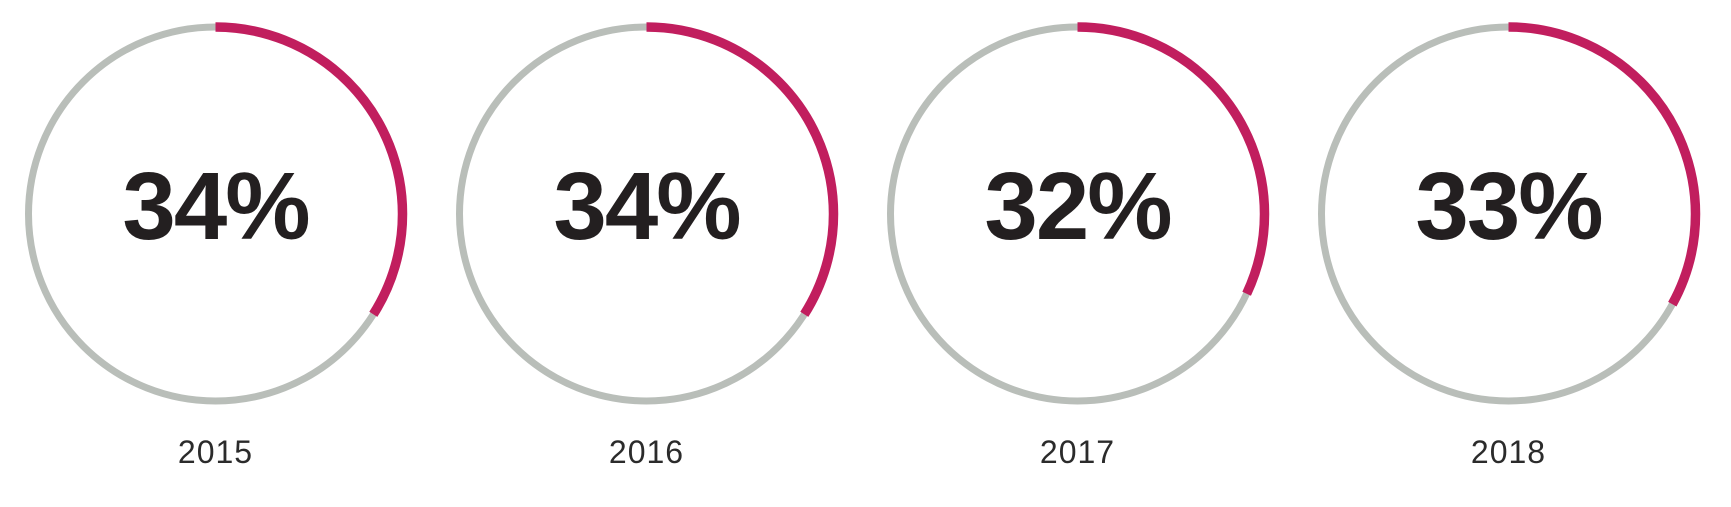 This screenshot has height=507, width=1731. What do you see at coordinates (215, 452) in the screenshot?
I see `year-label: 2015` at bounding box center [215, 452].